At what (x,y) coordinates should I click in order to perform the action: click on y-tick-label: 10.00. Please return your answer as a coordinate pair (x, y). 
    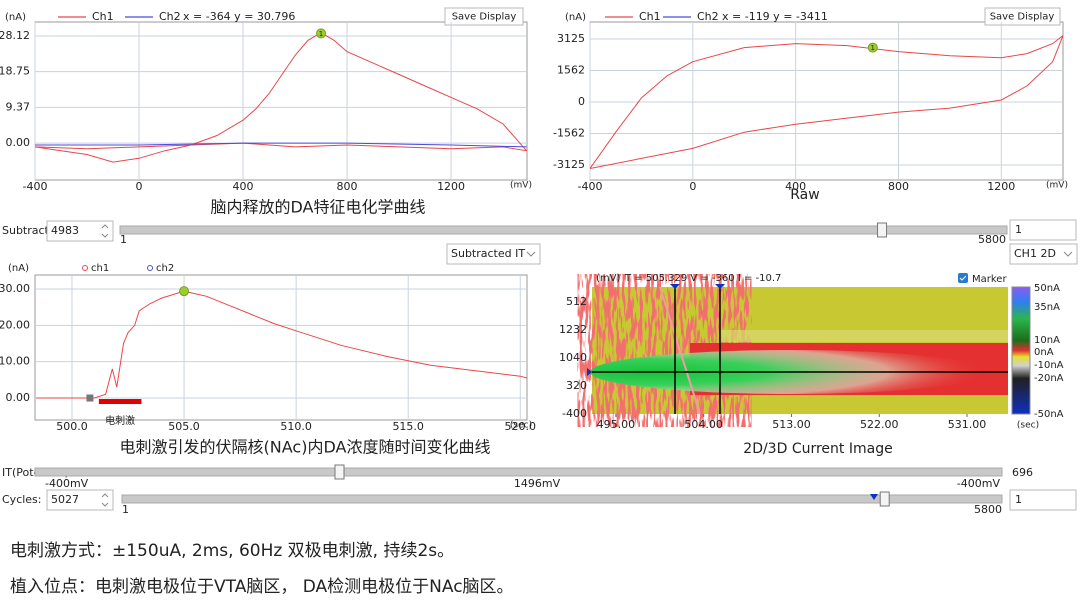
    Looking at the image, I should click on (15, 361).